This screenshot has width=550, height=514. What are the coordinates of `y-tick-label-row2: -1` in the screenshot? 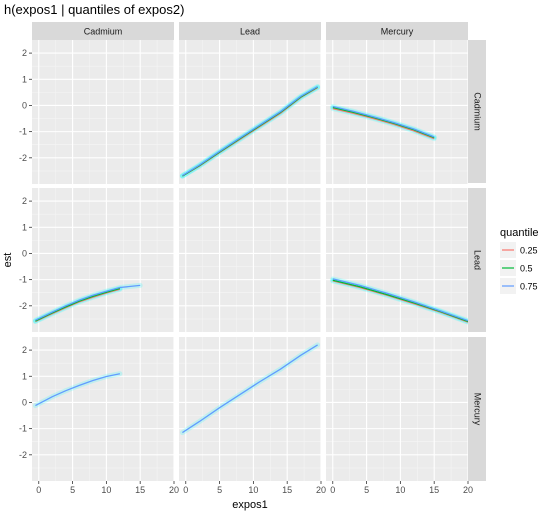 It's located at (23, 280).